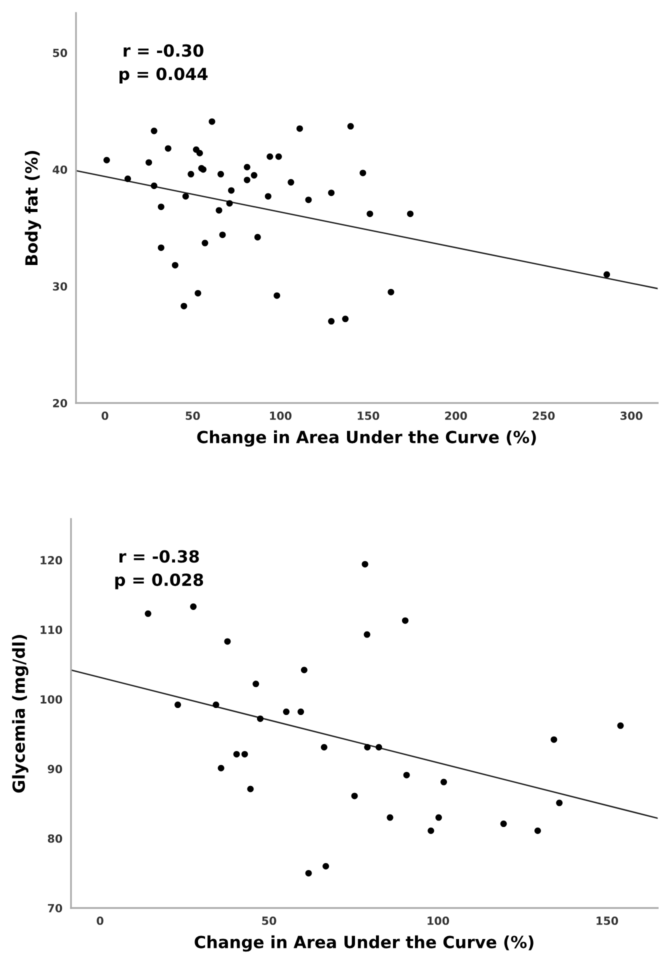  I want to click on y-tick-label: 110, so click(51, 630).